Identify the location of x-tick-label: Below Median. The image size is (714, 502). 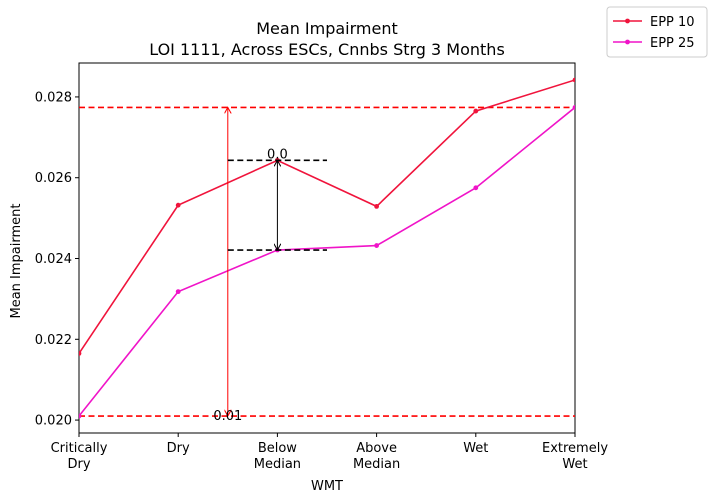
(277, 456).